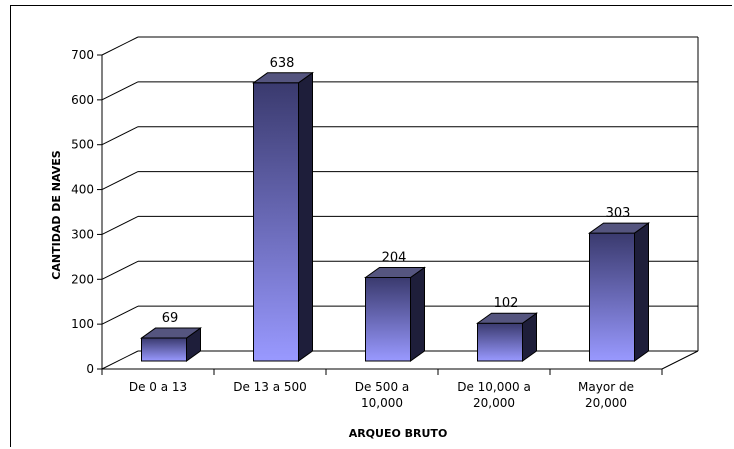 The width and height of the screenshot is (734, 449). Describe the element at coordinates (382, 387) in the screenshot. I see `x-tick-label: De 500 a` at that location.